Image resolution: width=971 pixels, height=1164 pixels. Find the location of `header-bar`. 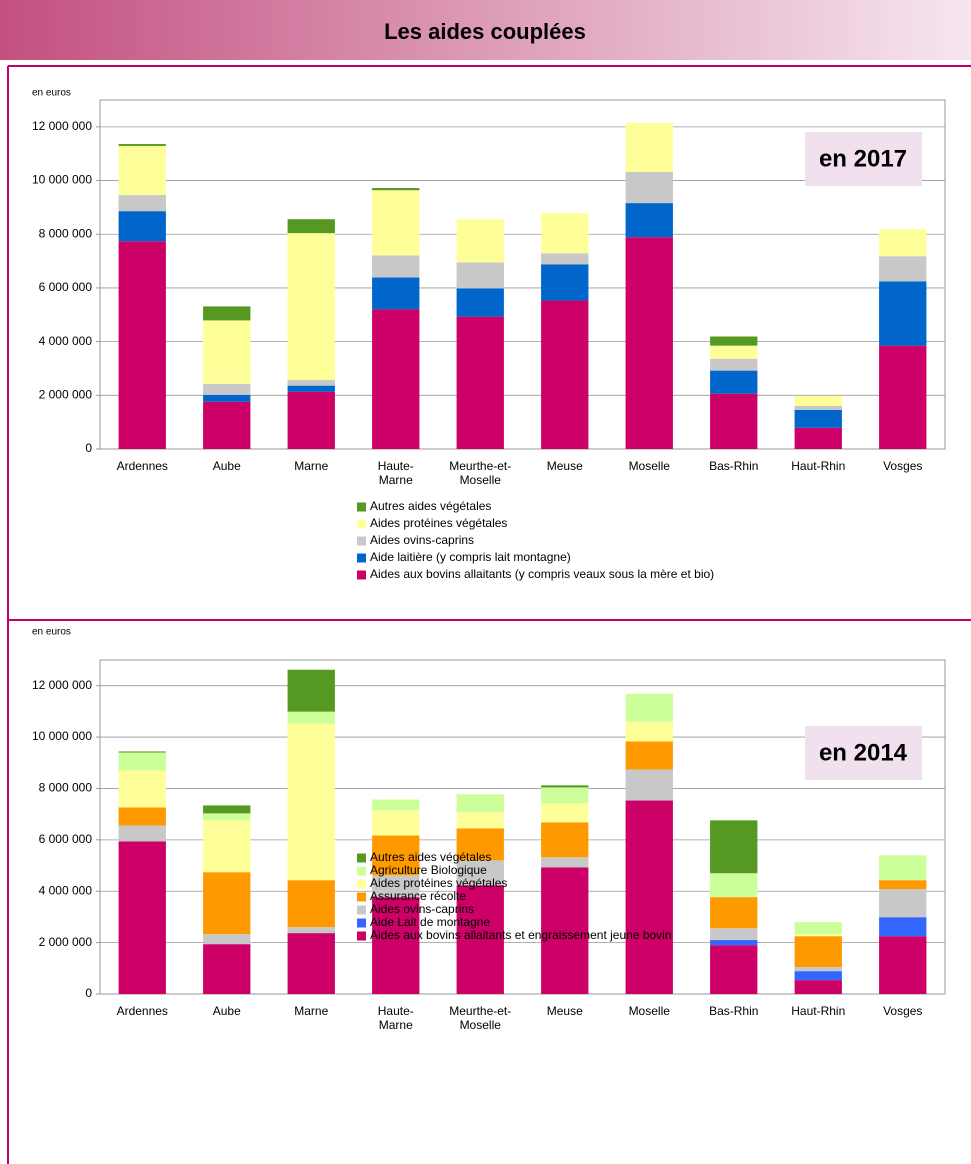

header-bar is located at coordinates (485, 30).